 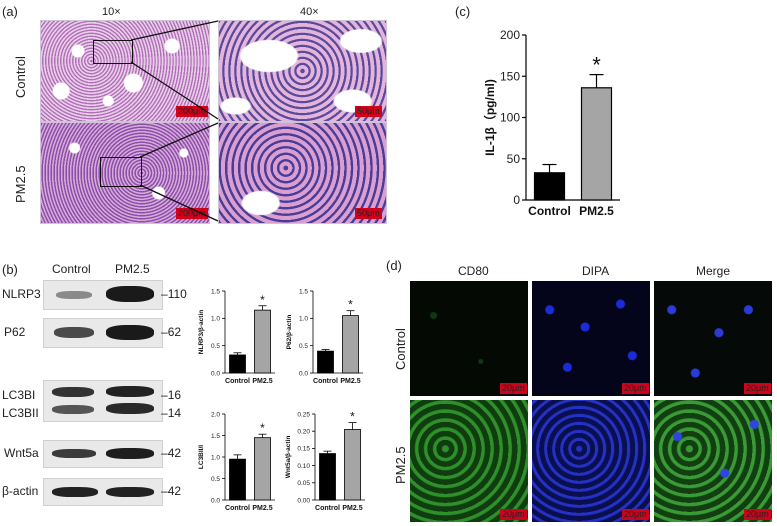 I want to click on il1b-ylabel: IL-1β（pg/ml), so click(x=489, y=117).